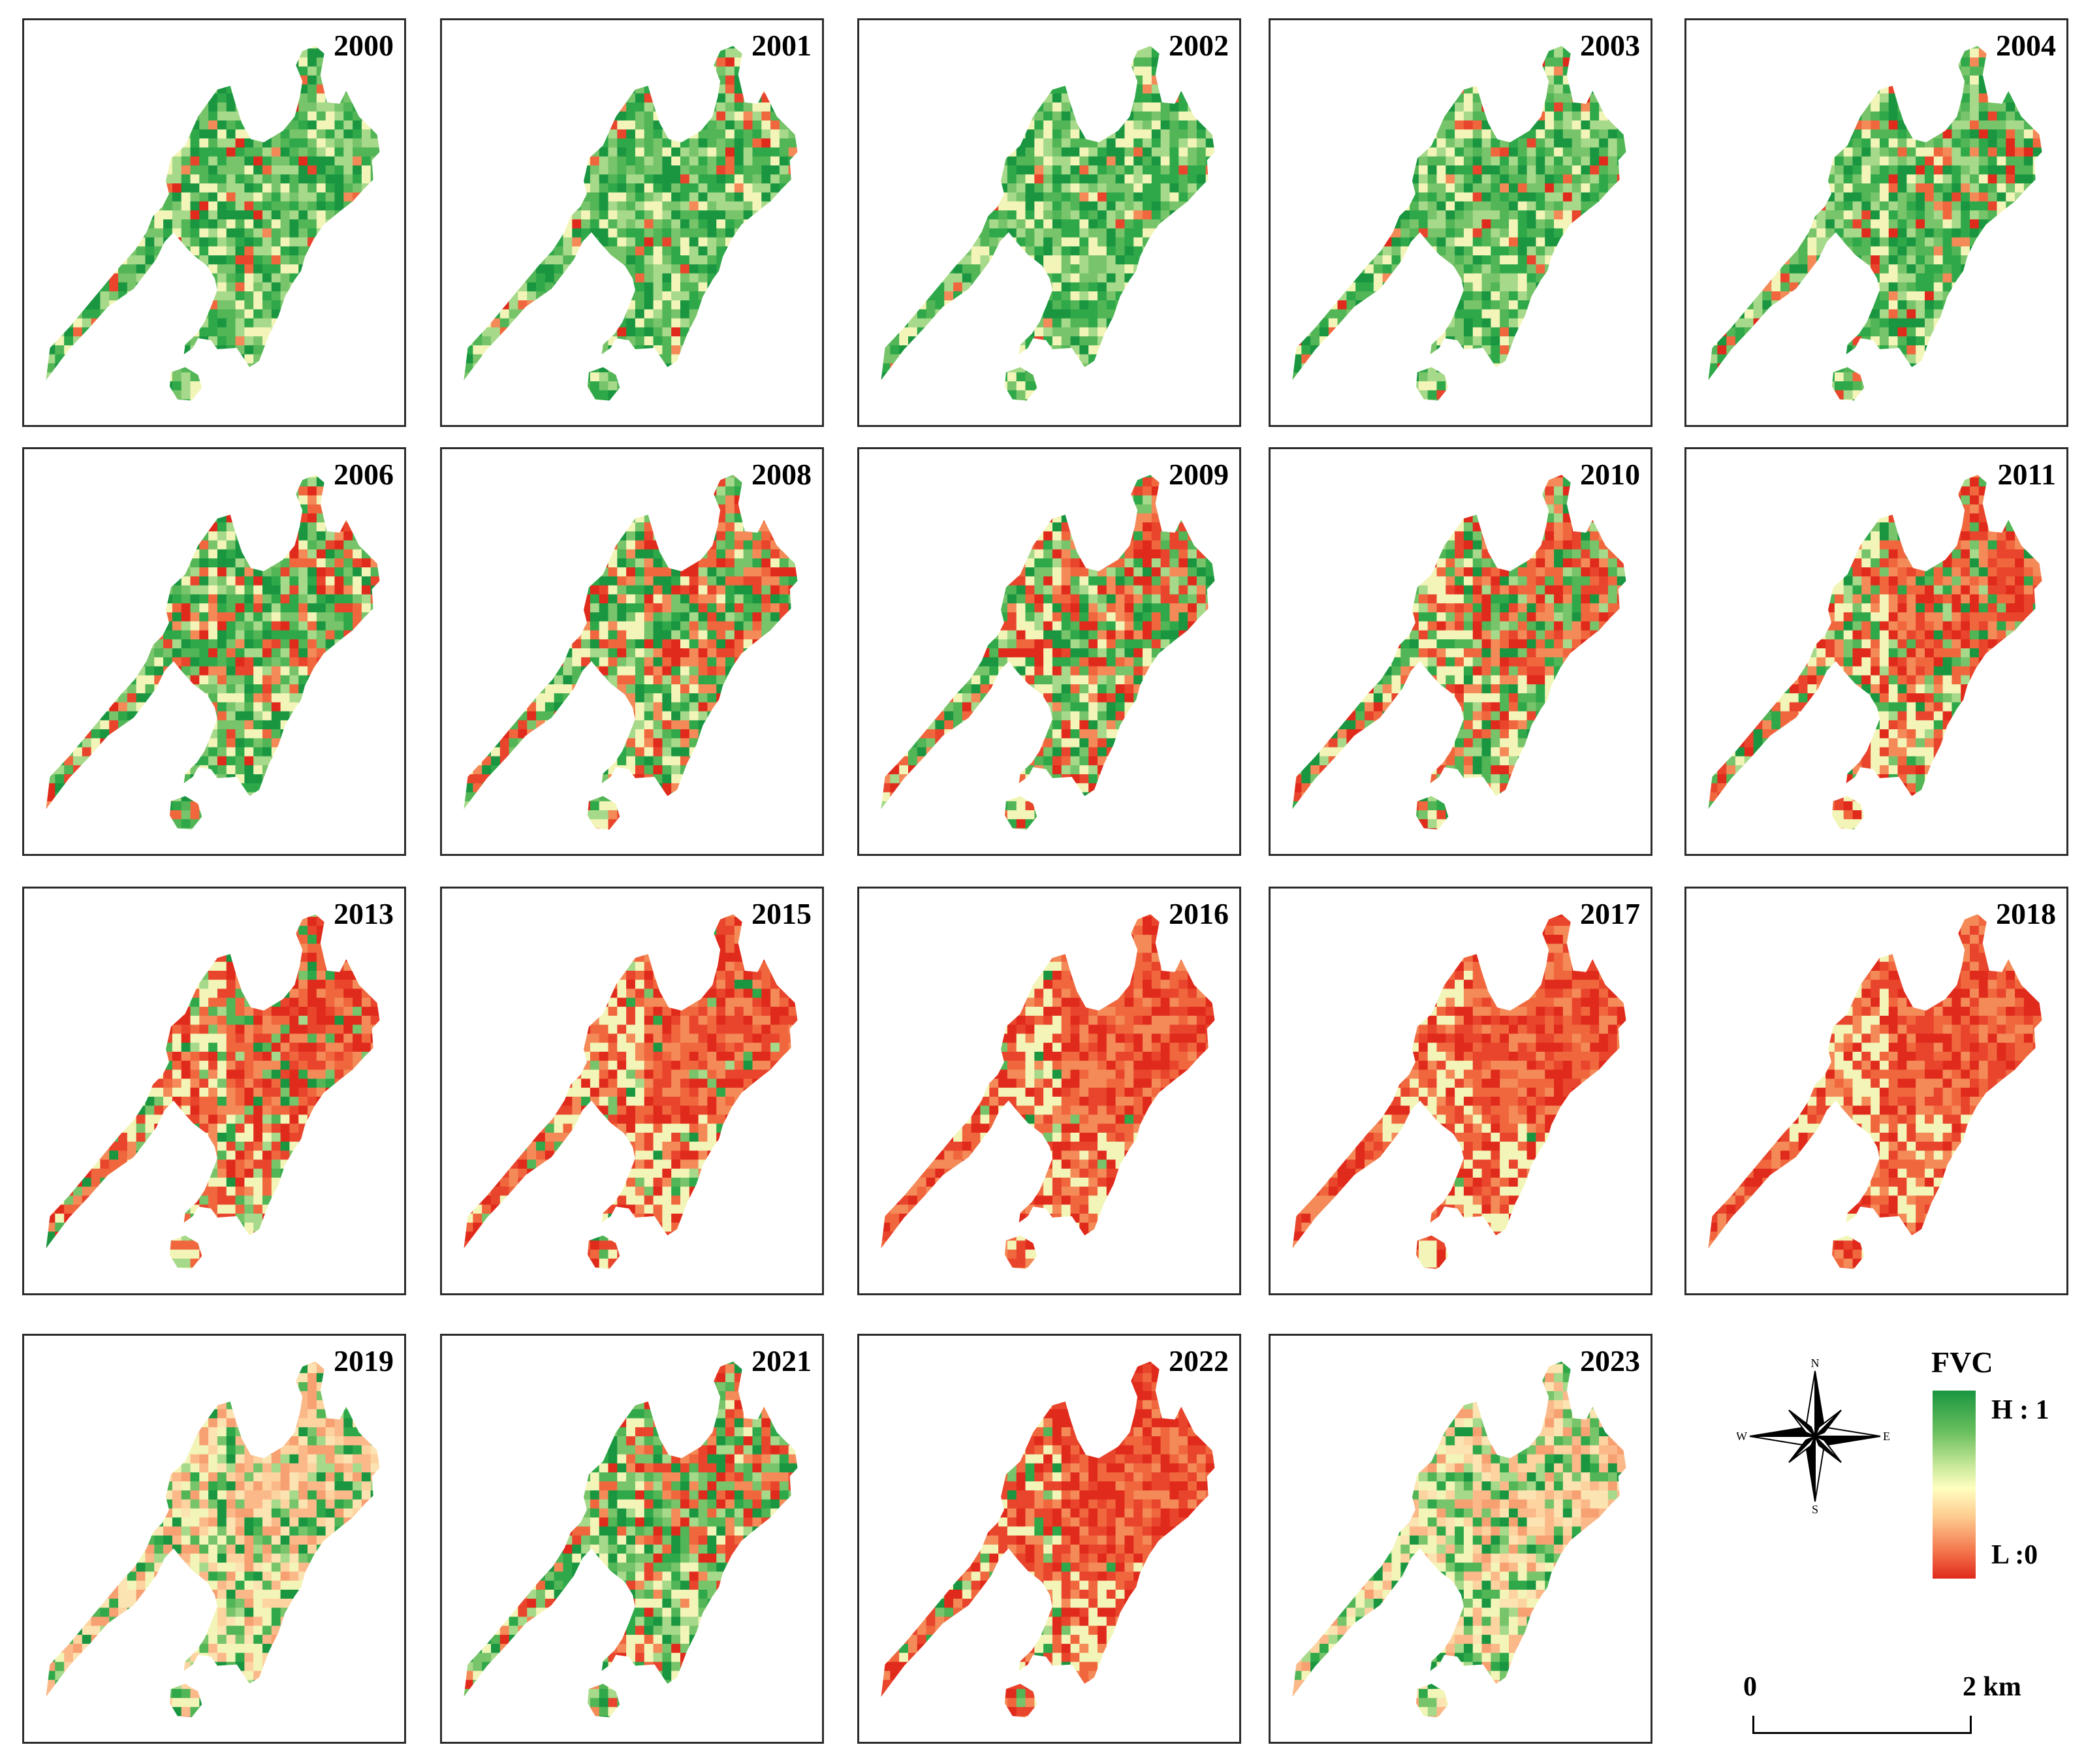 The height and width of the screenshot is (1764, 2086). Describe the element at coordinates (1609, 915) in the screenshot. I see `panel-year-label: 2017` at that location.